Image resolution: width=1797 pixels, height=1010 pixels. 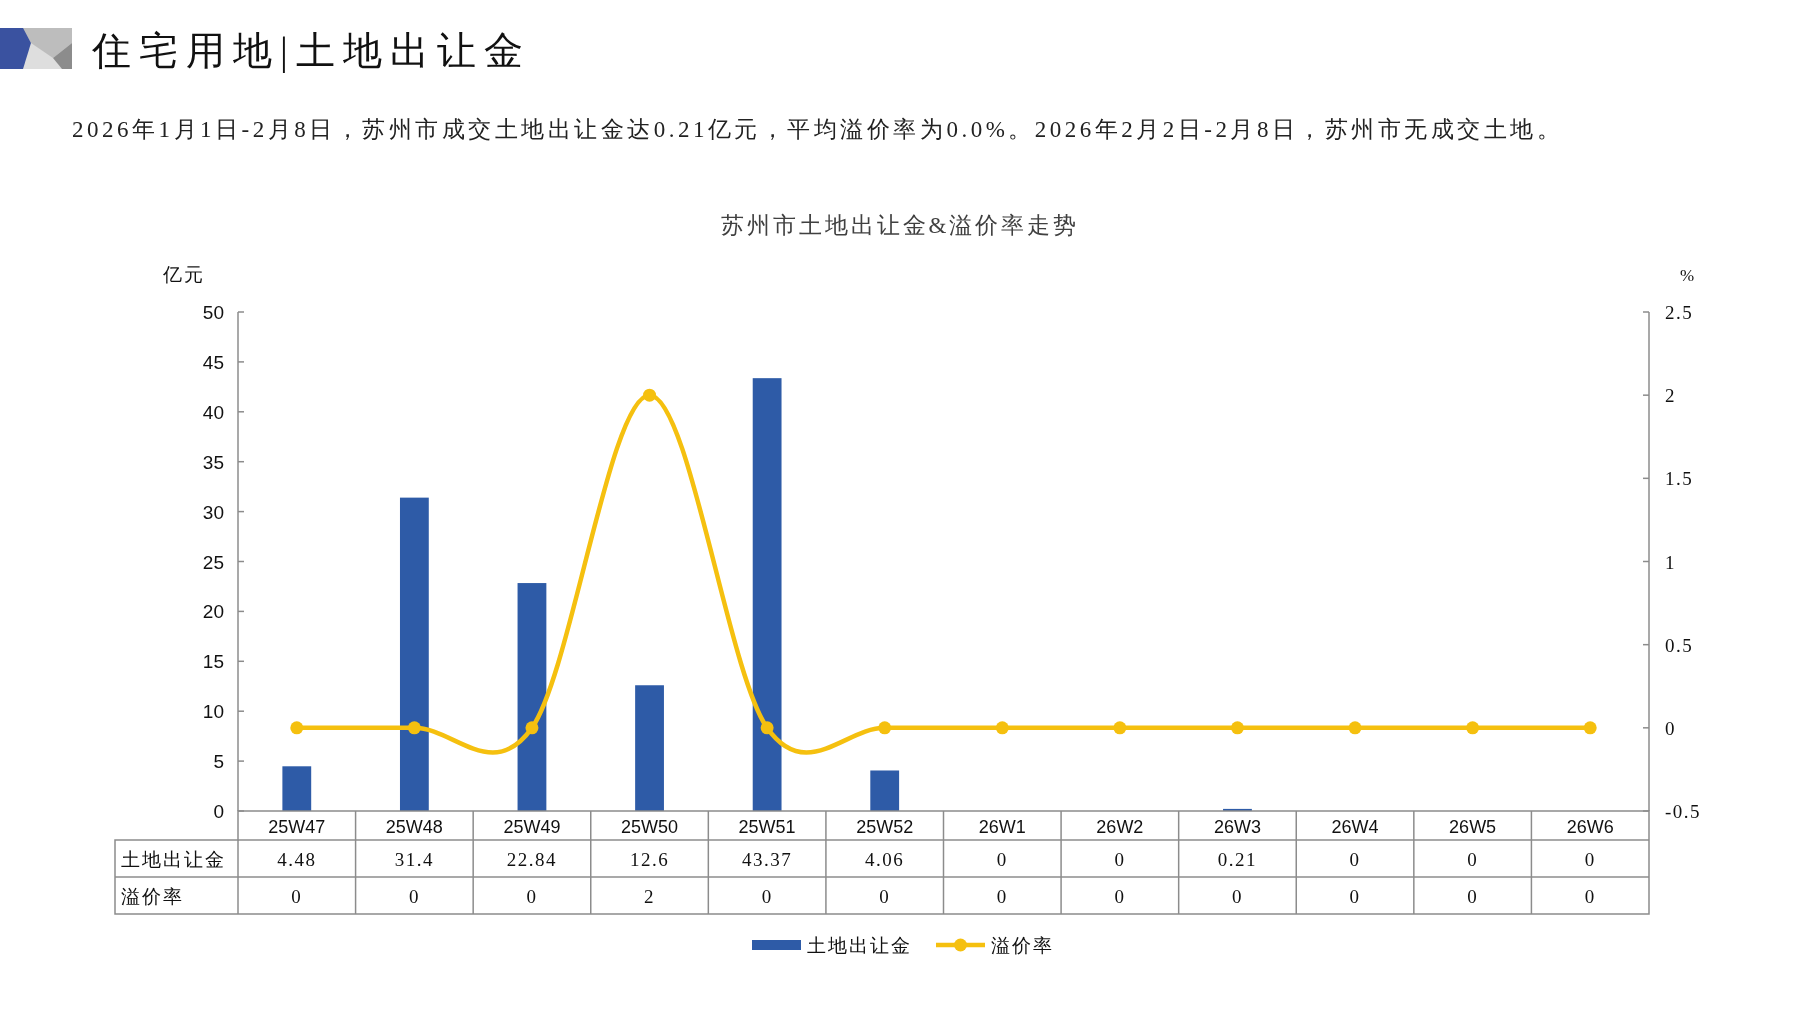 What do you see at coordinates (213, 562) in the screenshot?
I see `y-tick-label: 25` at bounding box center [213, 562].